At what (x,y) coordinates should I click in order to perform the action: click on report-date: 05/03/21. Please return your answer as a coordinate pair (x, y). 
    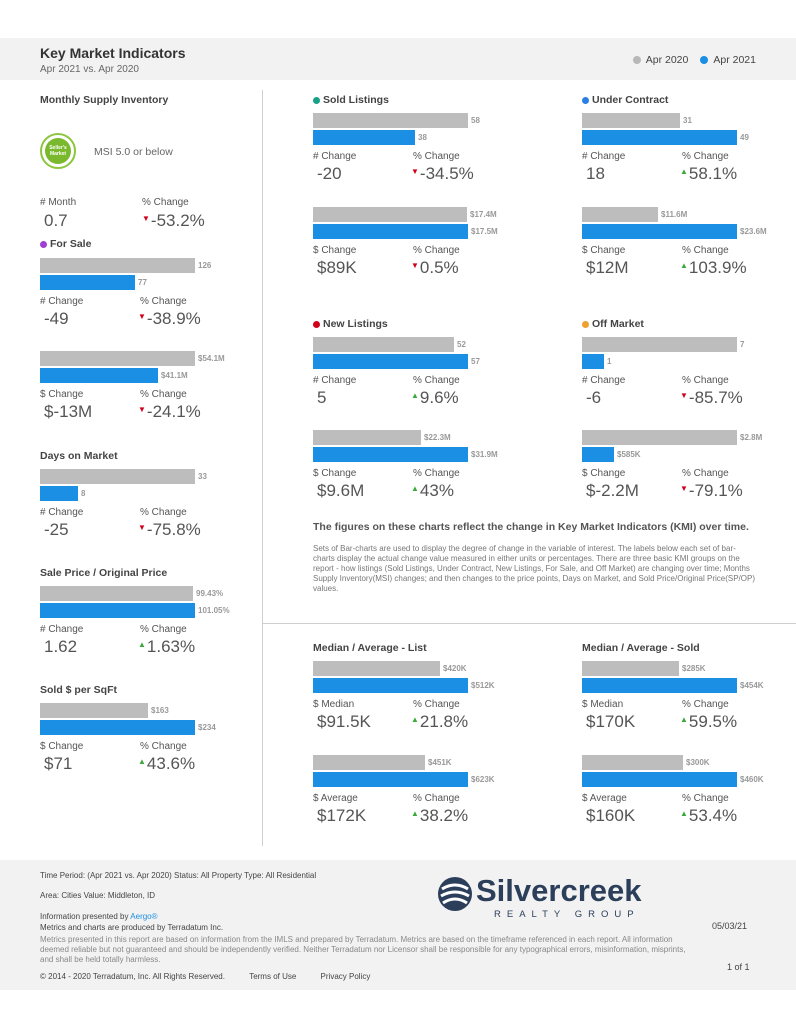
    Looking at the image, I should click on (730, 926).